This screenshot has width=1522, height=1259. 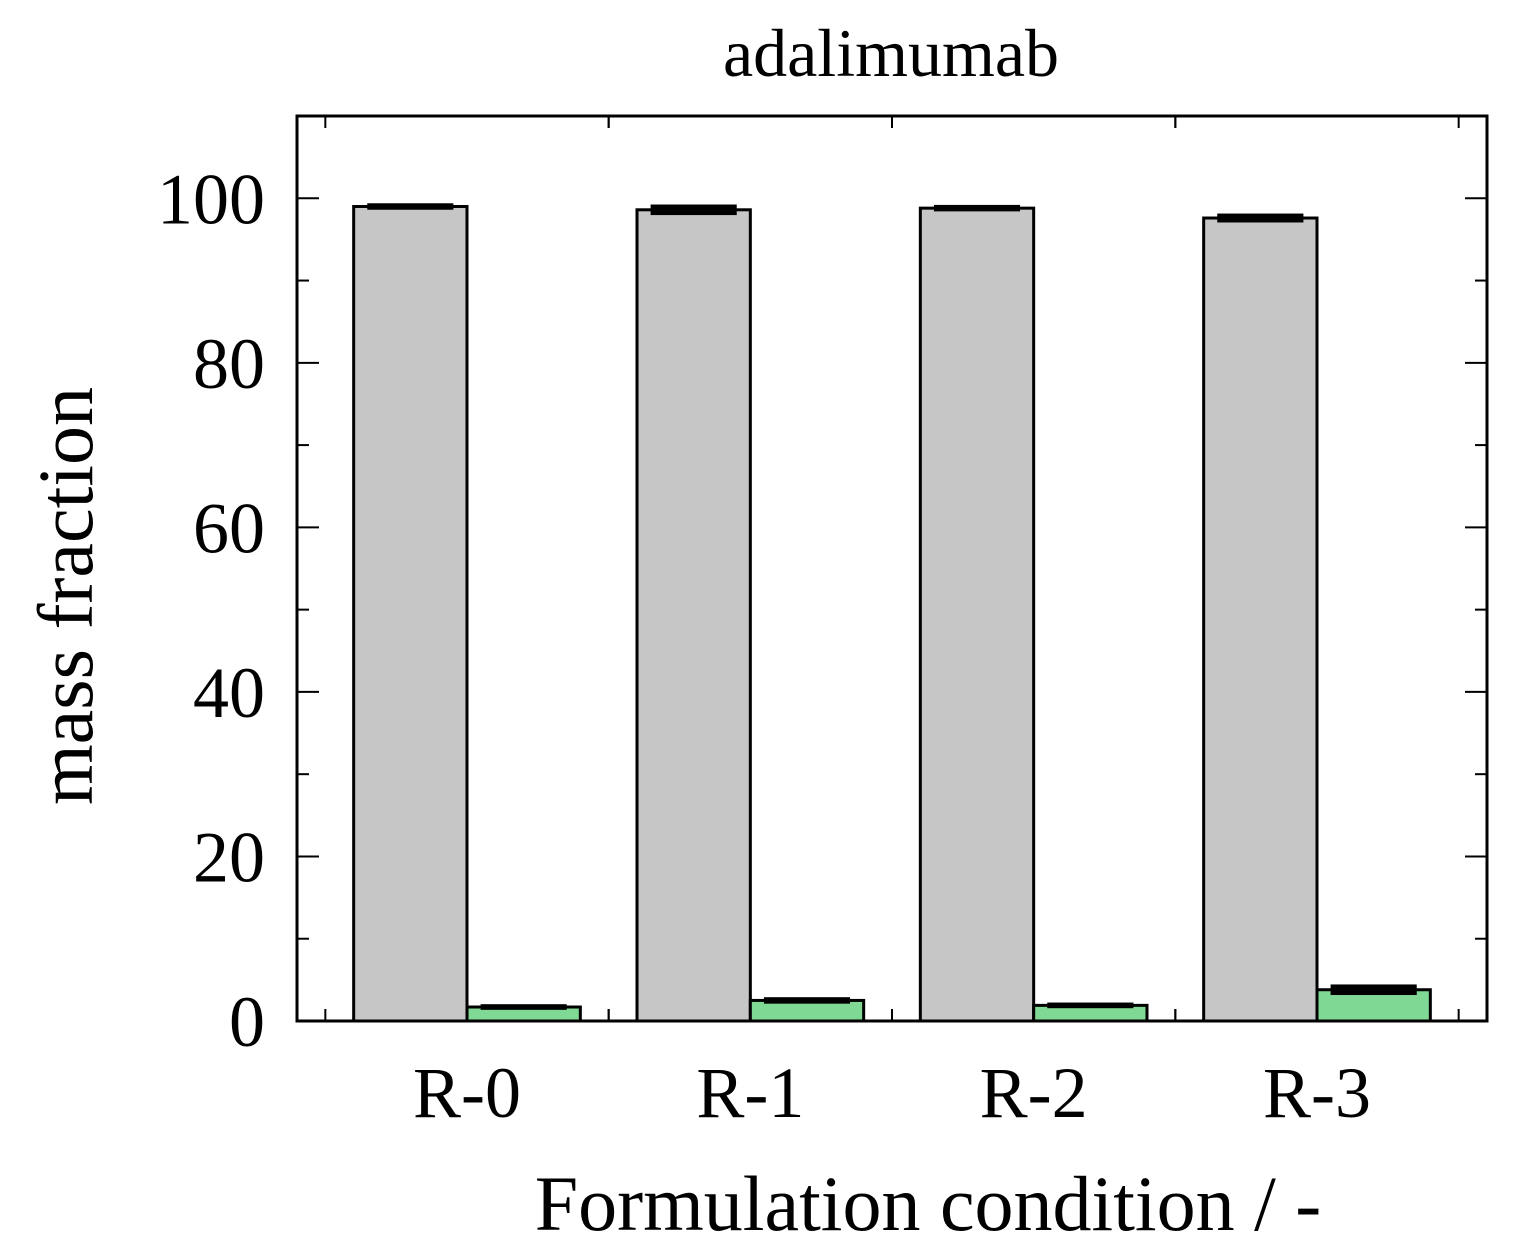 I want to click on y-tick-label-20: 20, so click(x=229, y=857).